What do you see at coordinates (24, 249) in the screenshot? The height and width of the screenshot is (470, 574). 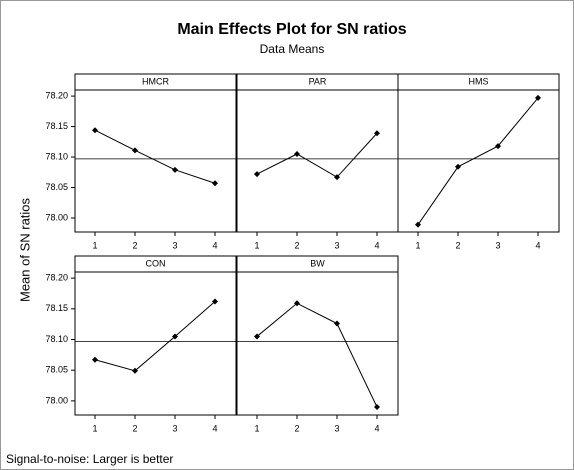 I see `y-axis-label: Mean of SN ratios` at bounding box center [24, 249].